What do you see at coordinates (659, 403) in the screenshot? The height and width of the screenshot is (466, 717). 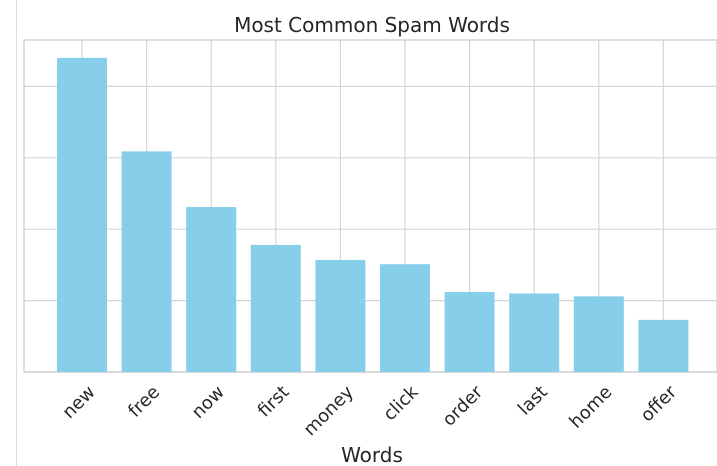 I see `x-tick-label-offer: offer` at bounding box center [659, 403].